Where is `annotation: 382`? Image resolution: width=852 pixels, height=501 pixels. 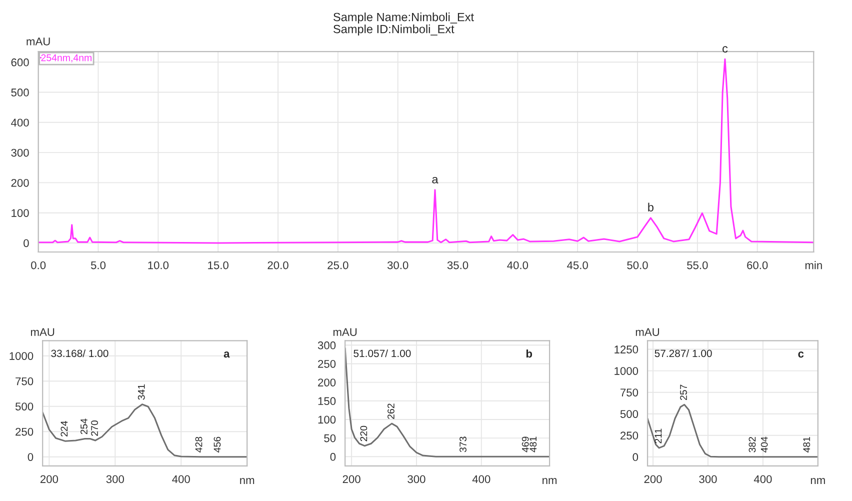
annotation: 382 is located at coordinates (752, 444).